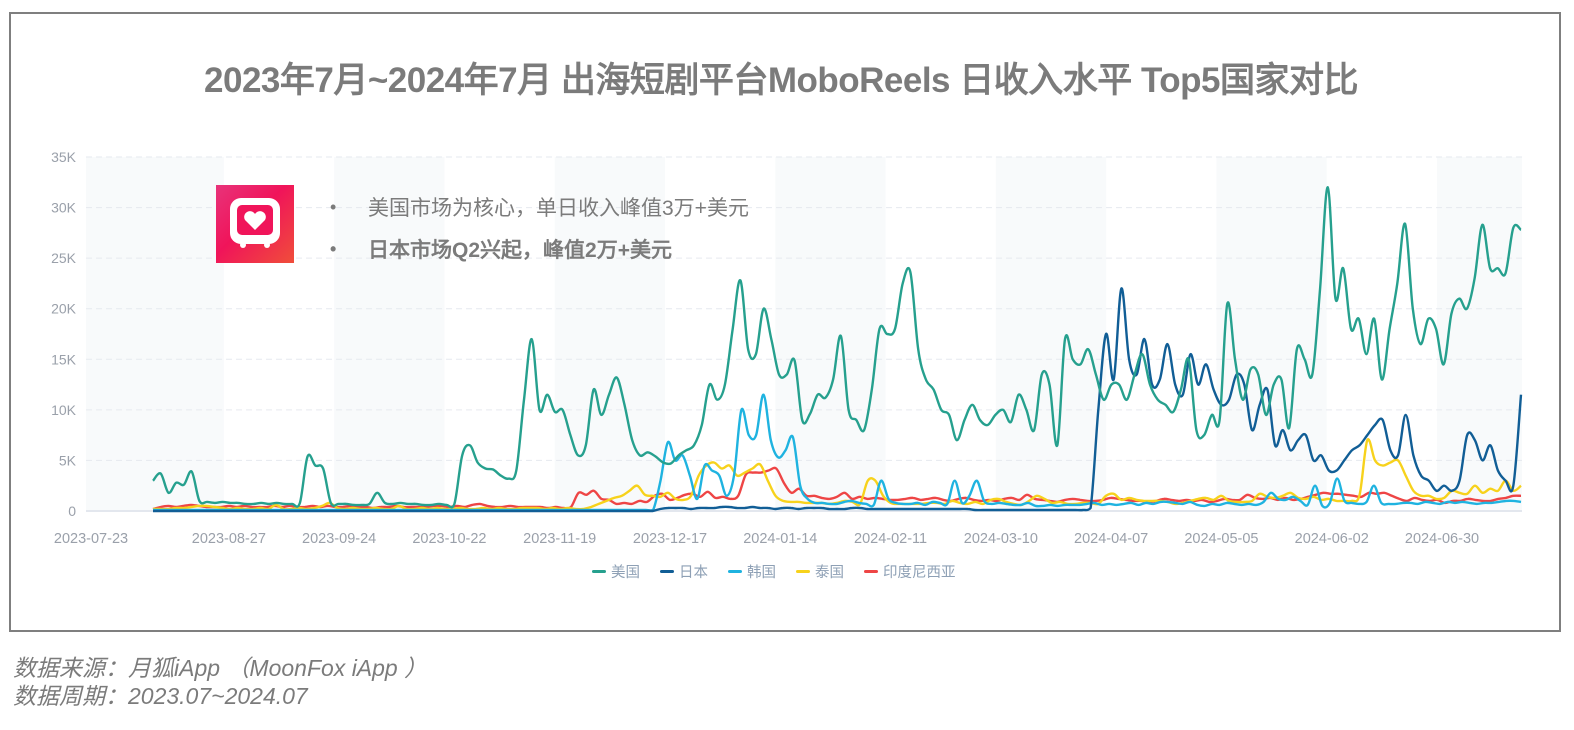  What do you see at coordinates (68, 460) in the screenshot?
I see `y-tick-label: 5K` at bounding box center [68, 460].